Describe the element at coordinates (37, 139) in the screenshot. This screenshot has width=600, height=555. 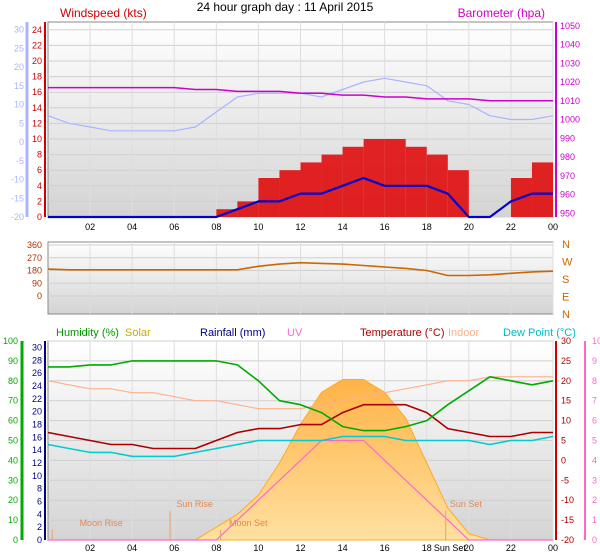
I see `wind-axis-tick-label: 10` at that location.